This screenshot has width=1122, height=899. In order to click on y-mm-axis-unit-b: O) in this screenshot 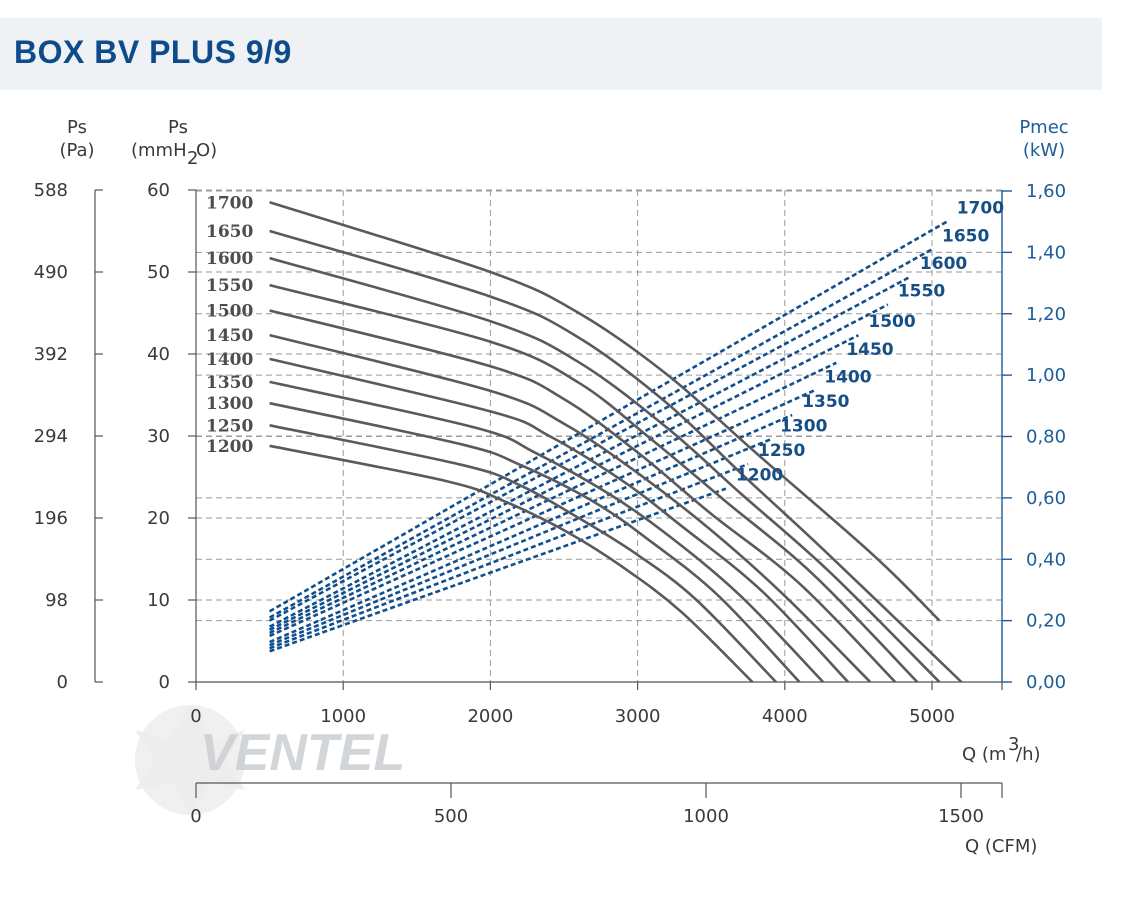, I will do `click(206, 150)`.